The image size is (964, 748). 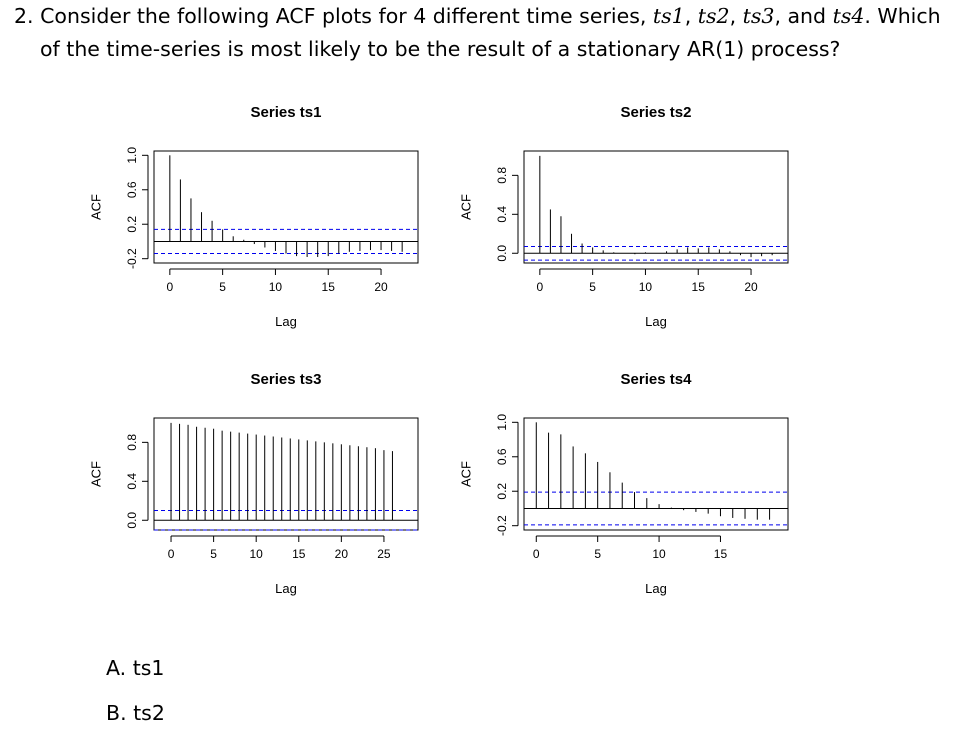 I want to click on acf-chart-ts3: Series ts3 0 5 10 15 20 25 Lag 0.0 0.4 0.8 ACF, so click(x=254, y=483).